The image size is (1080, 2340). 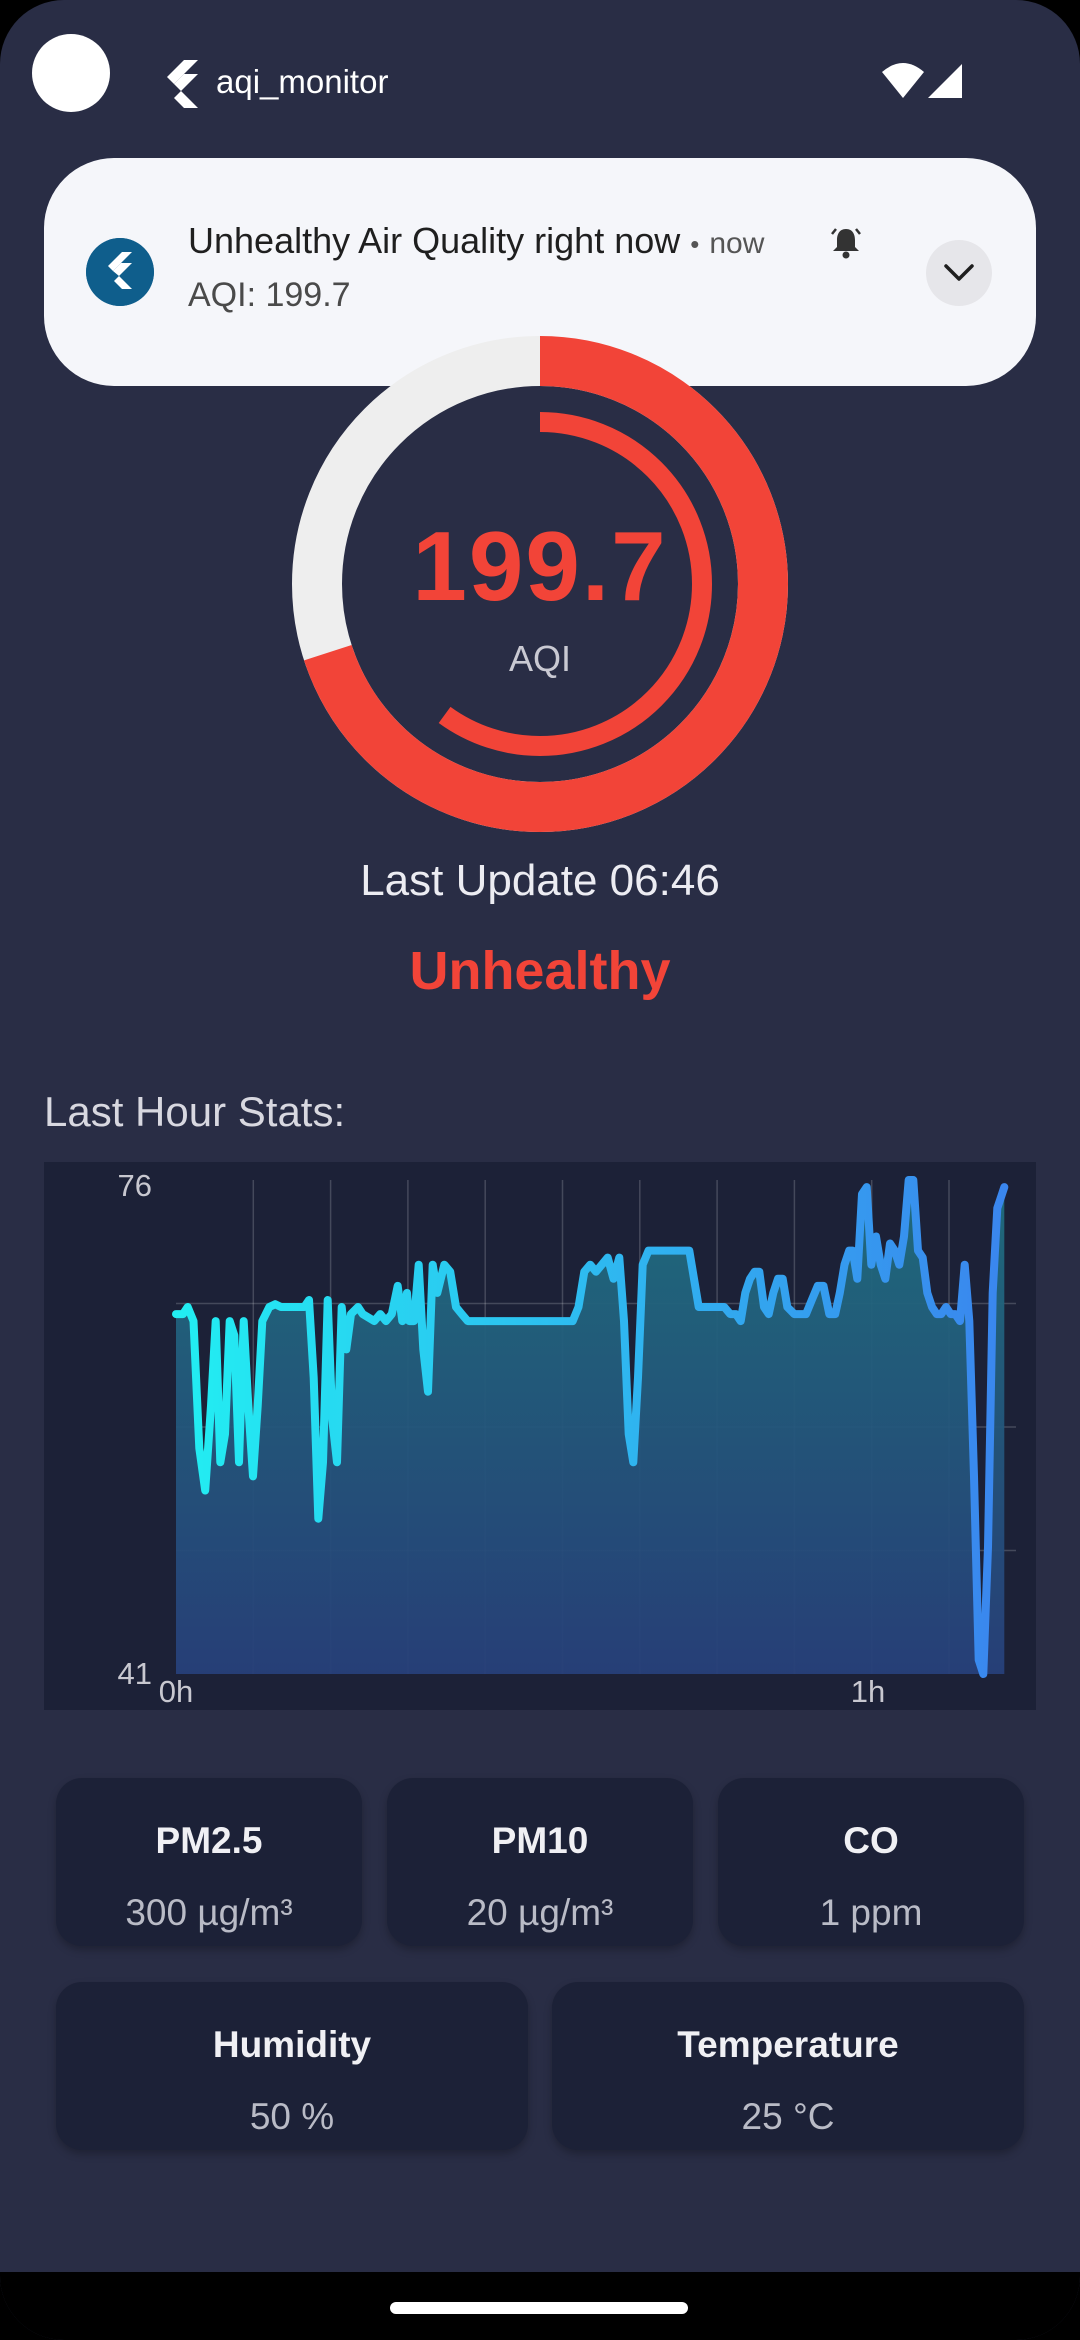 What do you see at coordinates (292, 2044) in the screenshot?
I see `humidity-label: Humidity` at bounding box center [292, 2044].